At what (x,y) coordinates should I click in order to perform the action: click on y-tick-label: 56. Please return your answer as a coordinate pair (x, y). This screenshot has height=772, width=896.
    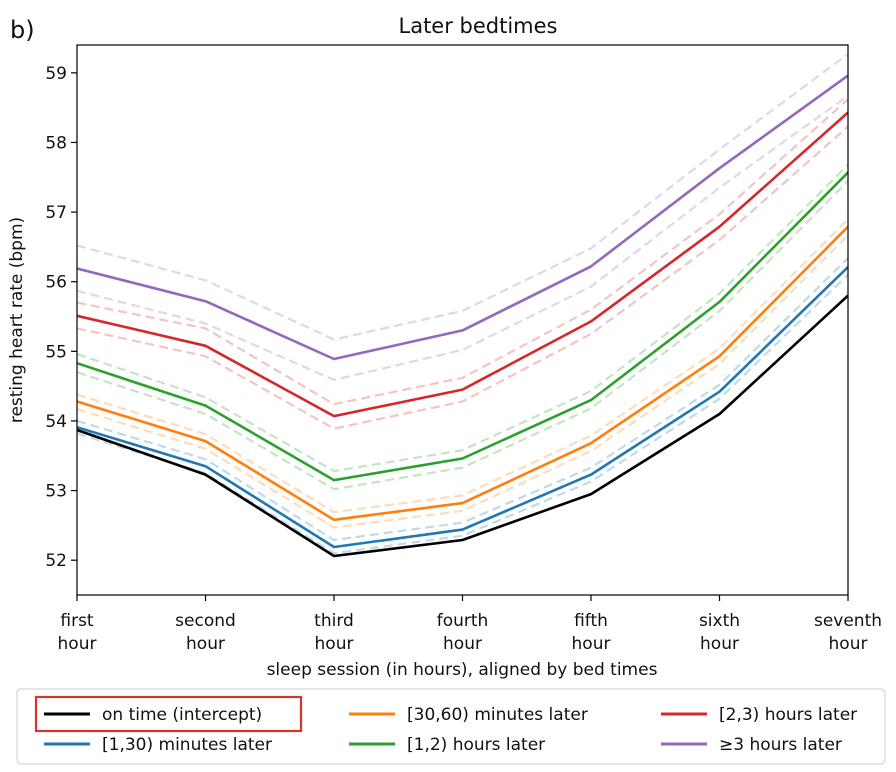
    Looking at the image, I should click on (56, 283).